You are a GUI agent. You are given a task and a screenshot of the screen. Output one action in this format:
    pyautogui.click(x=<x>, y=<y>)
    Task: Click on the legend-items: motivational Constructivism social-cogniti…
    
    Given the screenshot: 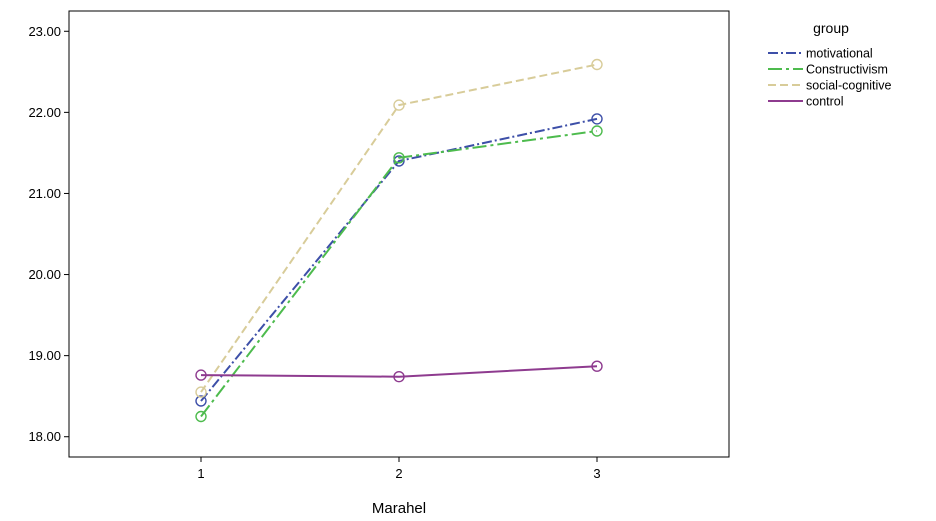 What is the action you would take?
    pyautogui.click(x=830, y=78)
    